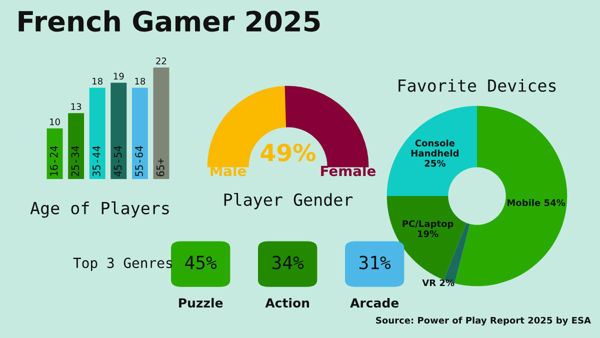  Describe the element at coordinates (118, 161) in the screenshot. I see `x-tick-label: 45-54` at that location.